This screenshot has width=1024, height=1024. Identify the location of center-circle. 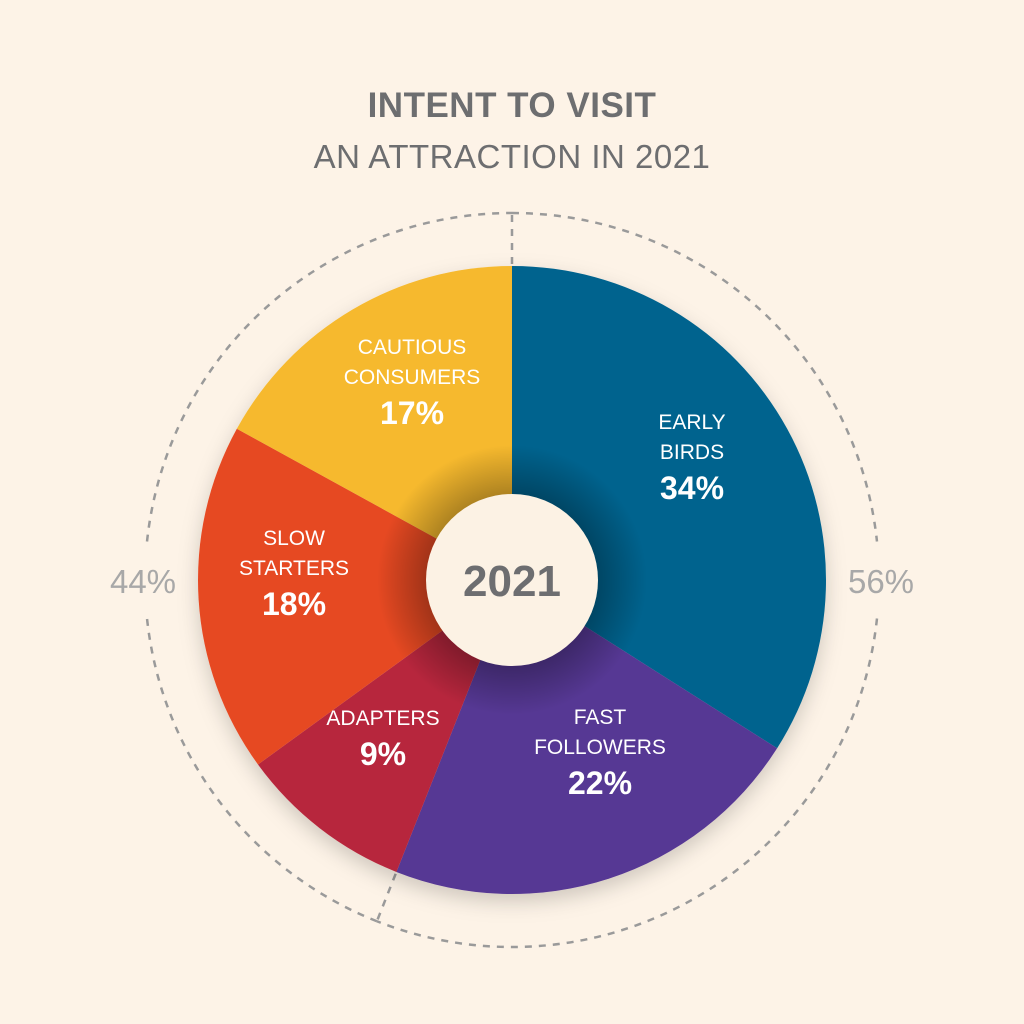
(512, 580).